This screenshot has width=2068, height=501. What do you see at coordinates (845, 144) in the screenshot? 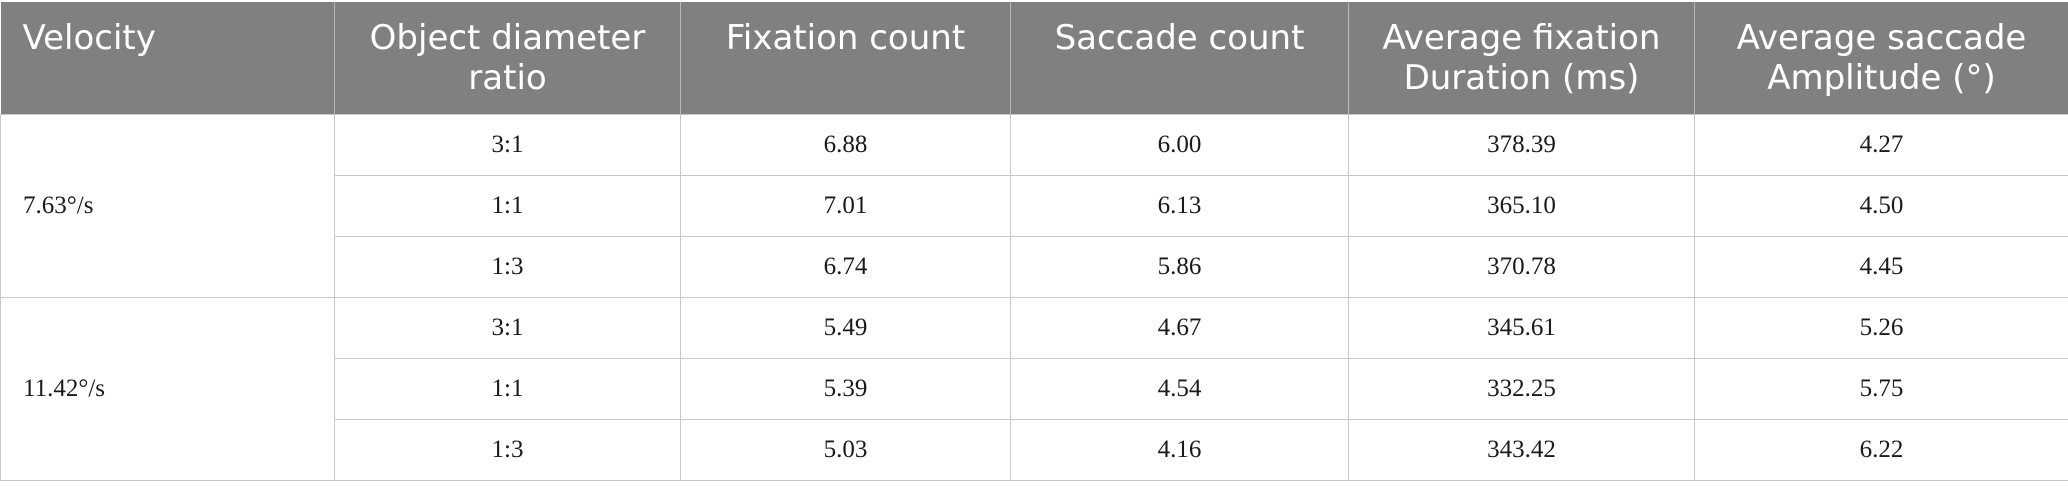
I see `fixation-count-cell: 6.88` at bounding box center [845, 144].